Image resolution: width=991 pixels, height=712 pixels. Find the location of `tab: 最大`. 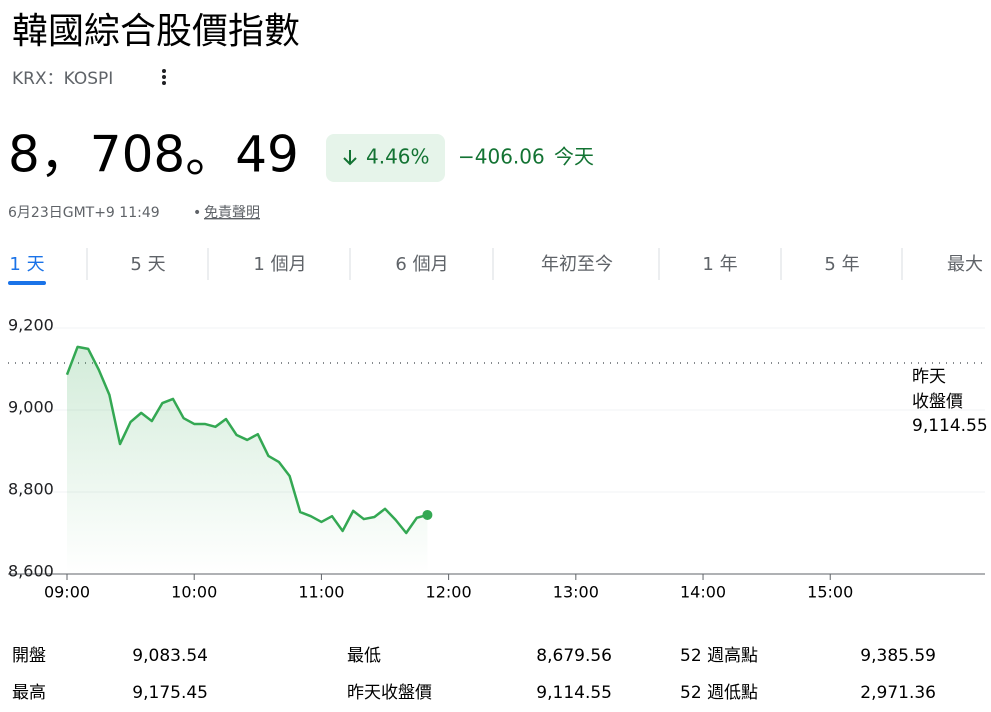

tab: 最大 is located at coordinates (965, 264).